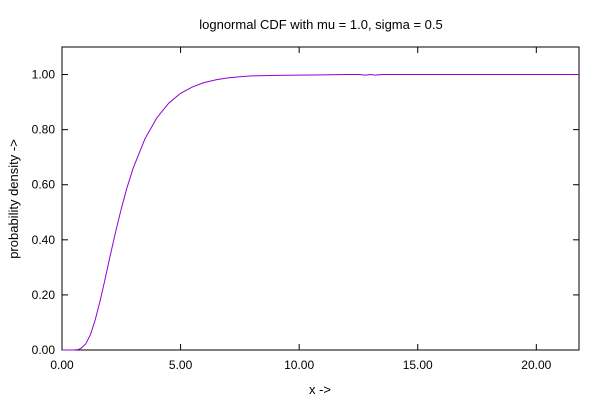 Image resolution: width=600 pixels, height=400 pixels. What do you see at coordinates (44, 185) in the screenshot?
I see `y-tick-label: 0.60` at bounding box center [44, 185].